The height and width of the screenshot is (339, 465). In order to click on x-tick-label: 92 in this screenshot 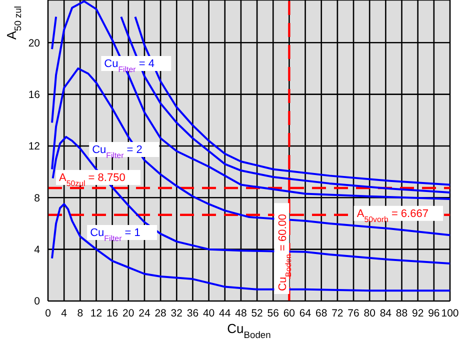, I will do `click(418, 313)`.